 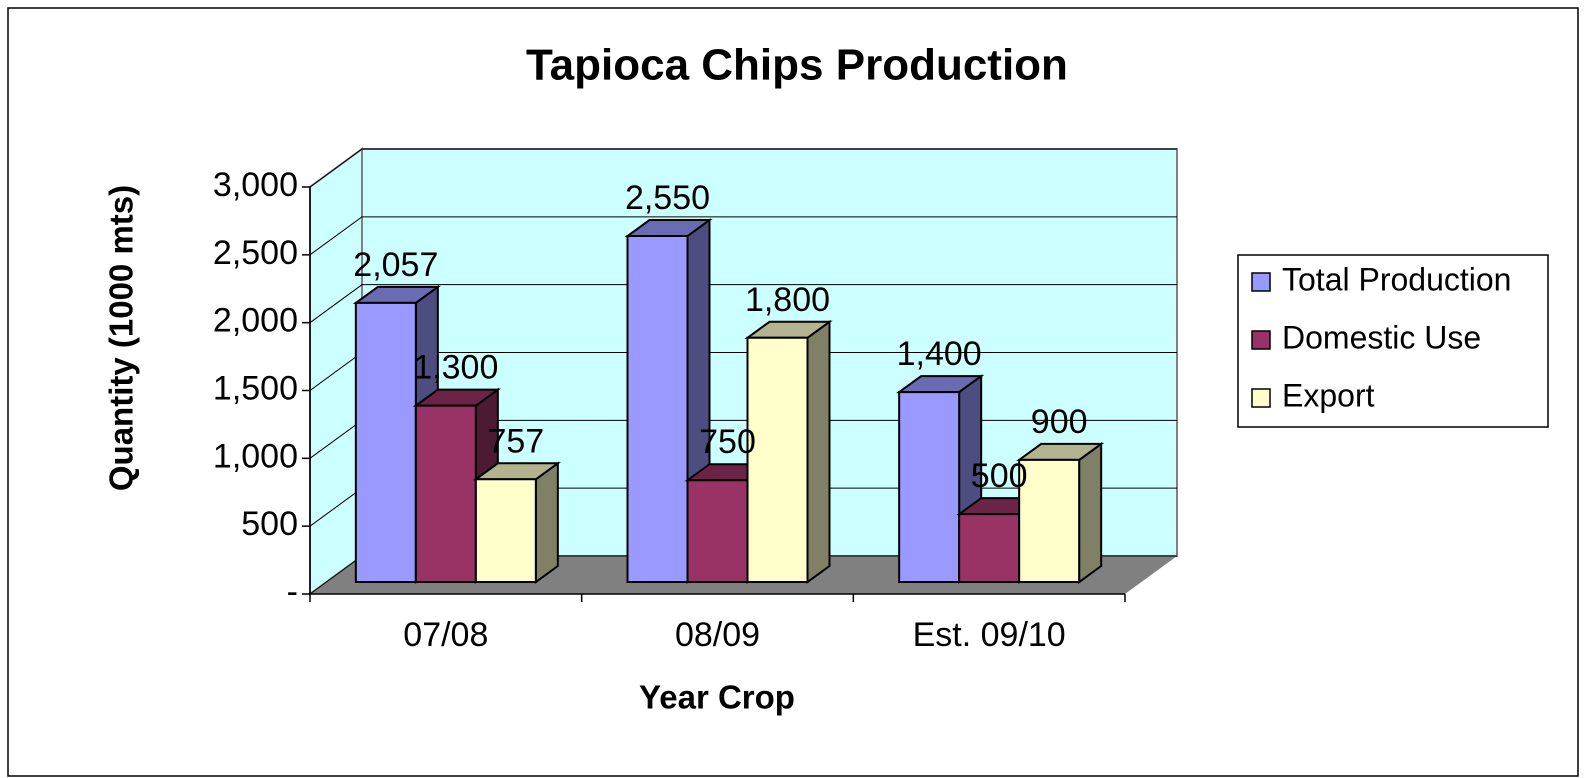 What do you see at coordinates (717, 635) in the screenshot?
I see `x-tick-label: 08/09` at bounding box center [717, 635].